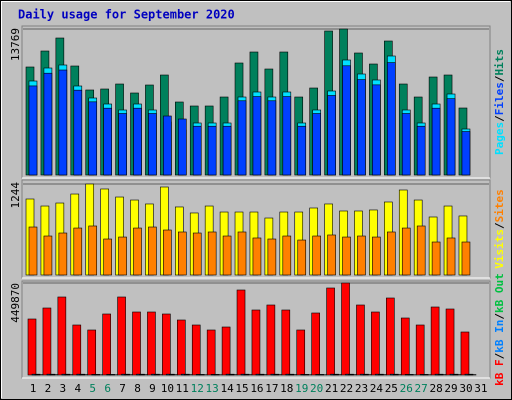 Image resolution: width=512 pixels, height=400 pixels. Describe the element at coordinates (137, 388) in the screenshot. I see `x-tick-label: 8` at that location.